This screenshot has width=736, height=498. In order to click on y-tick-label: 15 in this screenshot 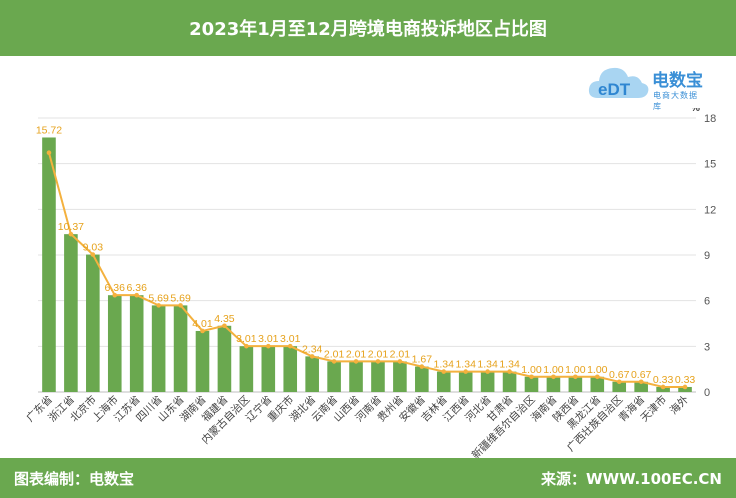, I will do `click(710, 165)`.